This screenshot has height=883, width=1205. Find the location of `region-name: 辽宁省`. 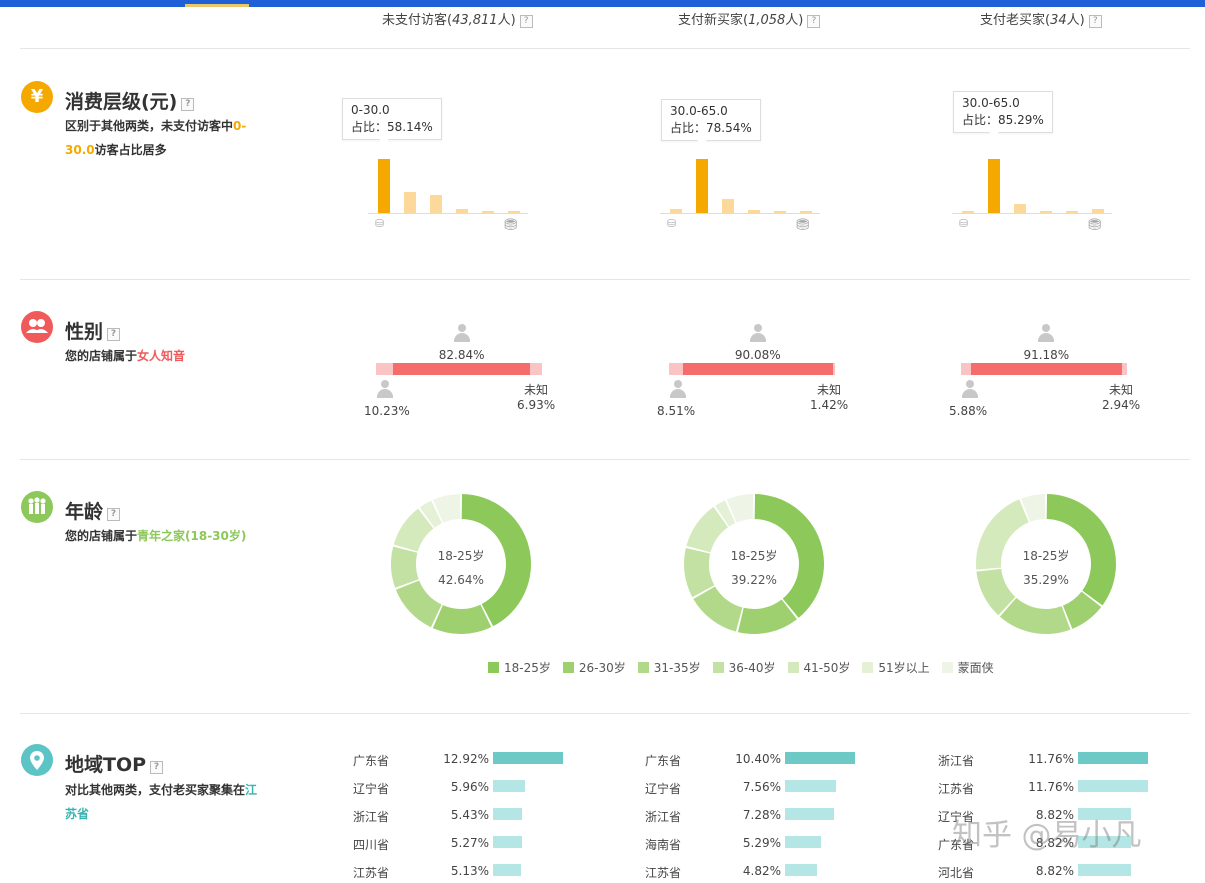

region-name: 辽宁省 is located at coordinates (956, 817).